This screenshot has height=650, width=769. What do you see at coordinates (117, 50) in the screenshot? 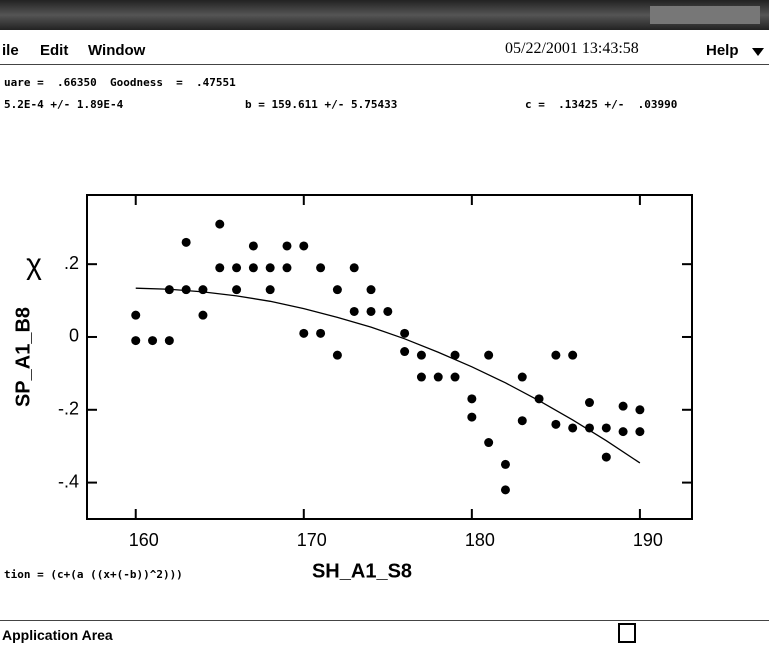
I see `menu-window: Window` at bounding box center [117, 50].